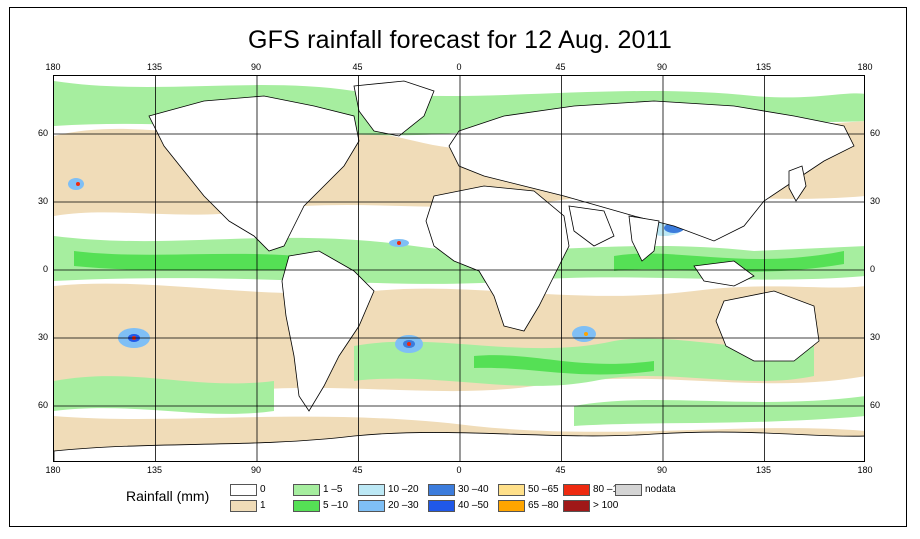 Image resolution: width=920 pixels, height=539 pixels. I want to click on legend-label: 50 –65, so click(543, 489).